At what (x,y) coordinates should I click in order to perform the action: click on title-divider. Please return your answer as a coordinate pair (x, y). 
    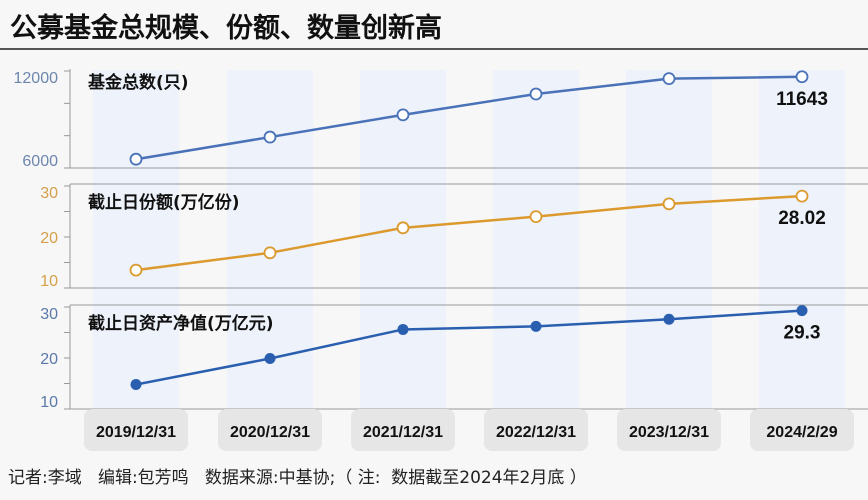
    Looking at the image, I should click on (434, 49).